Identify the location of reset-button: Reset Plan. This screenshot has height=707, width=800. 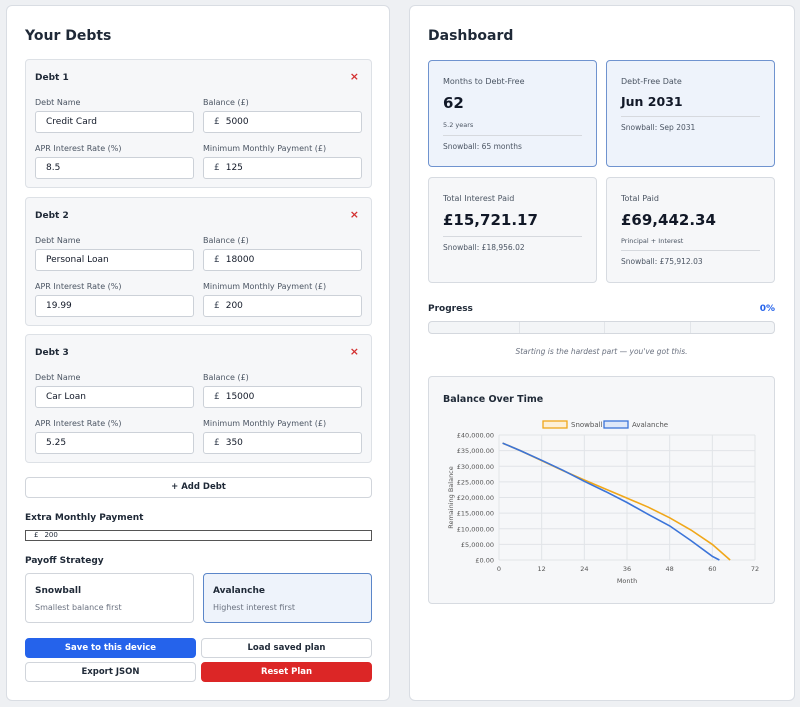
(286, 672).